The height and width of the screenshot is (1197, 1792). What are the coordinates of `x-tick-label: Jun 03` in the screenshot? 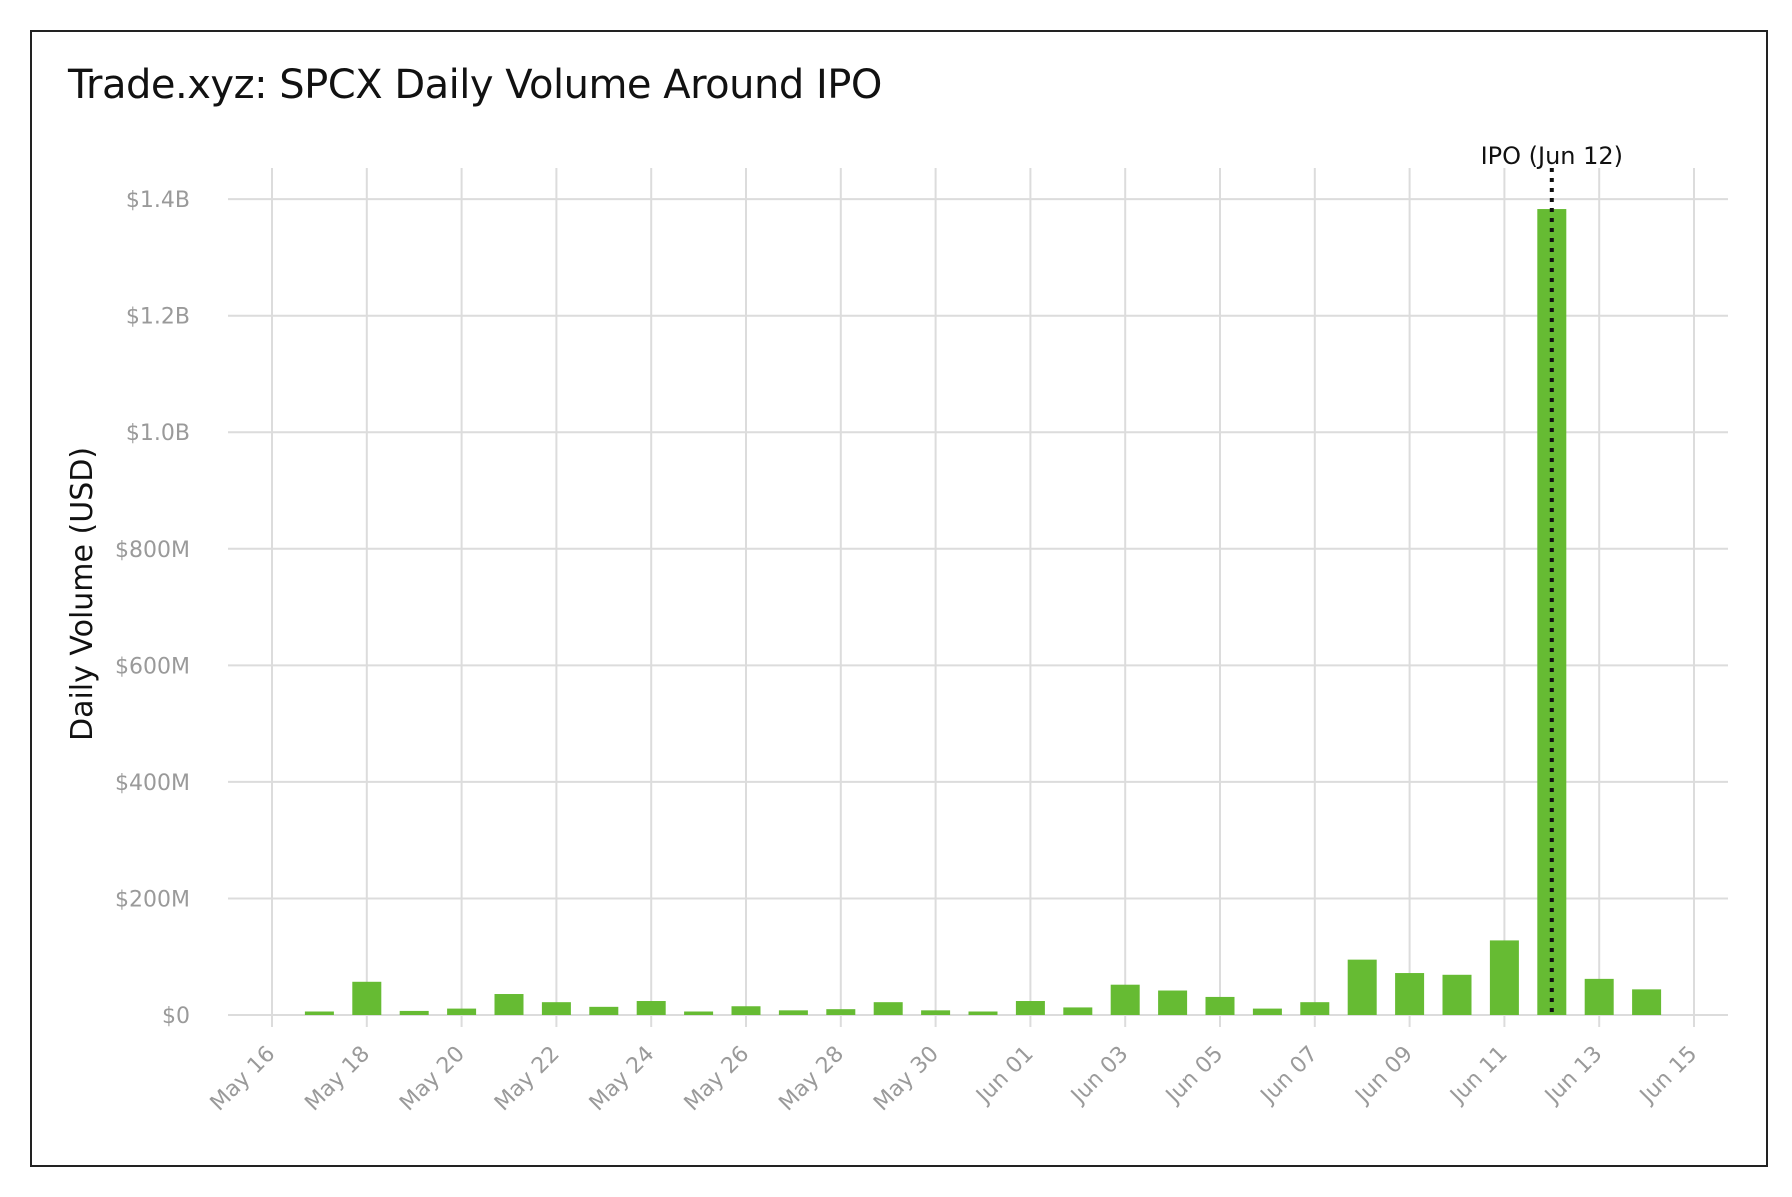 It's located at (1099, 1076).